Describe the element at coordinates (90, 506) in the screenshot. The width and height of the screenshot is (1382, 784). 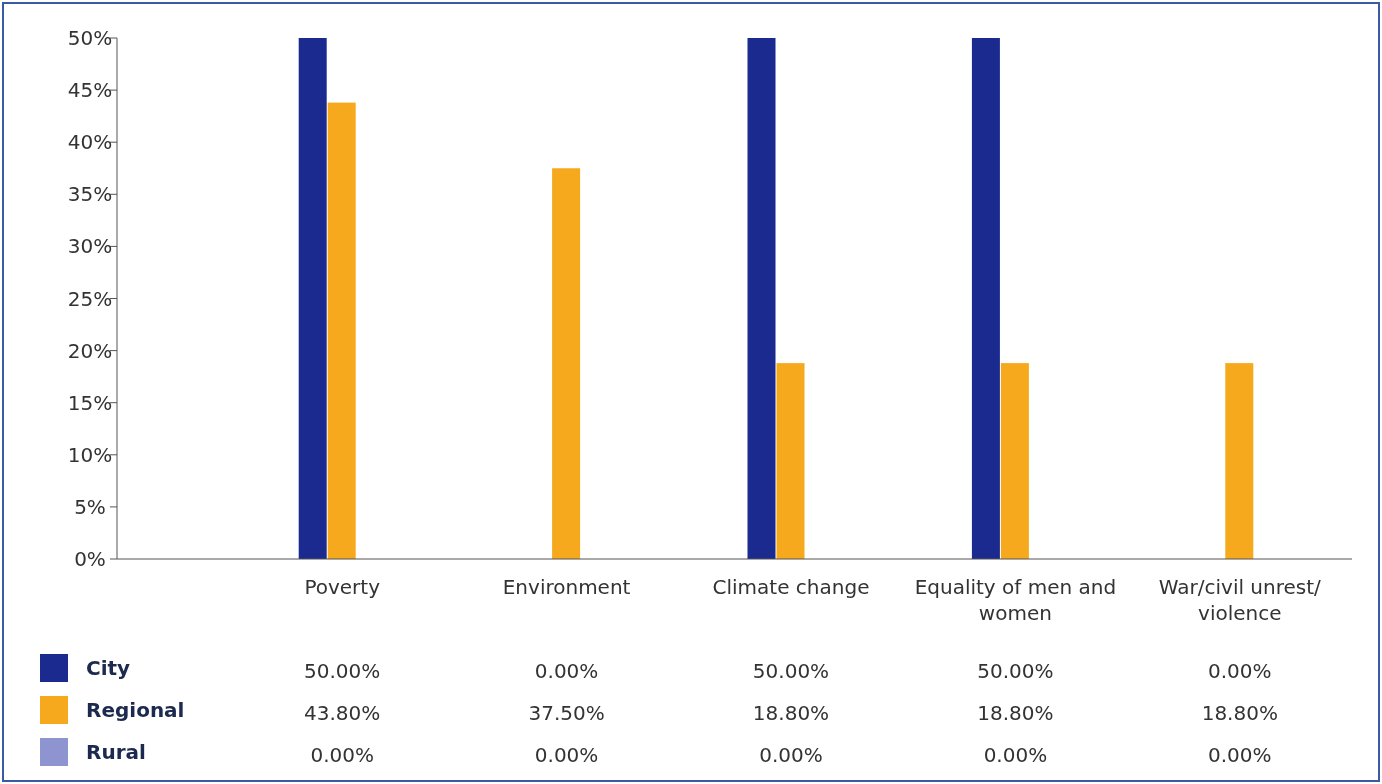
I see `y-tick-label: 5%` at that location.